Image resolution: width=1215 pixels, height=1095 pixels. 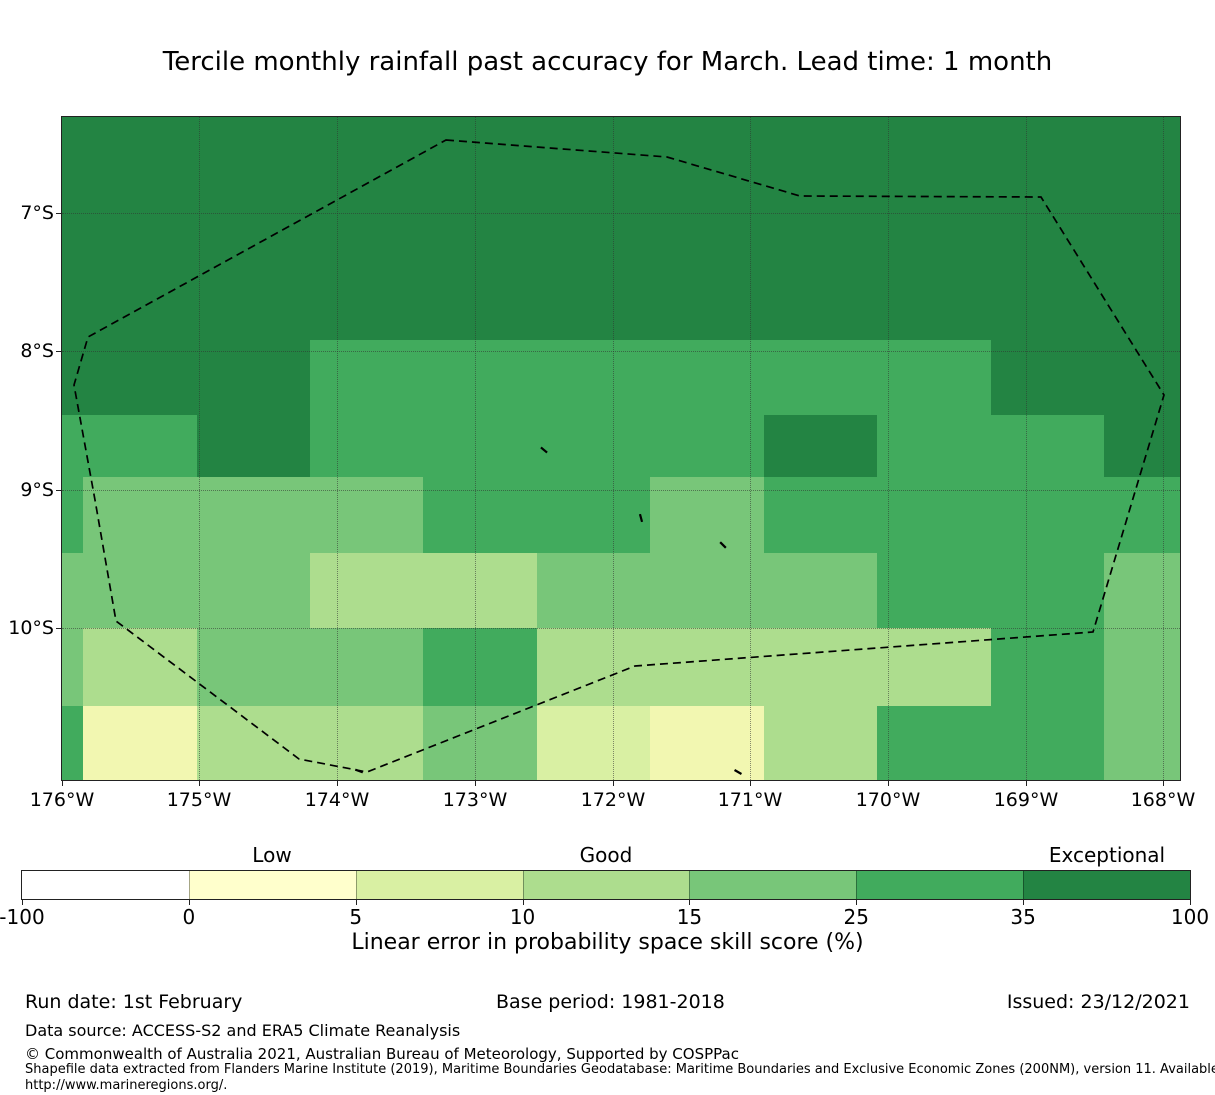 What do you see at coordinates (613, 800) in the screenshot?
I see `lon-tick-label: 172°W` at bounding box center [613, 800].